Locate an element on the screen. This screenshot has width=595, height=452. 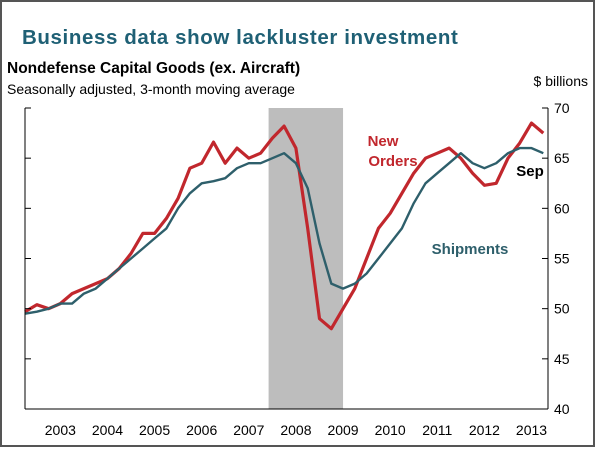
x-tick-label: 2011 is located at coordinates (437, 430).